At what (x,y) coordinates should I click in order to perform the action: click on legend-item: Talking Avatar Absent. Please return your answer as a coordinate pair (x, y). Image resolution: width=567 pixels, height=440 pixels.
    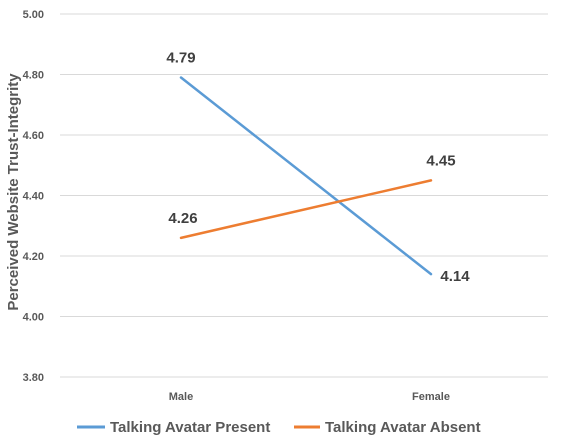
    Looking at the image, I should click on (387, 427).